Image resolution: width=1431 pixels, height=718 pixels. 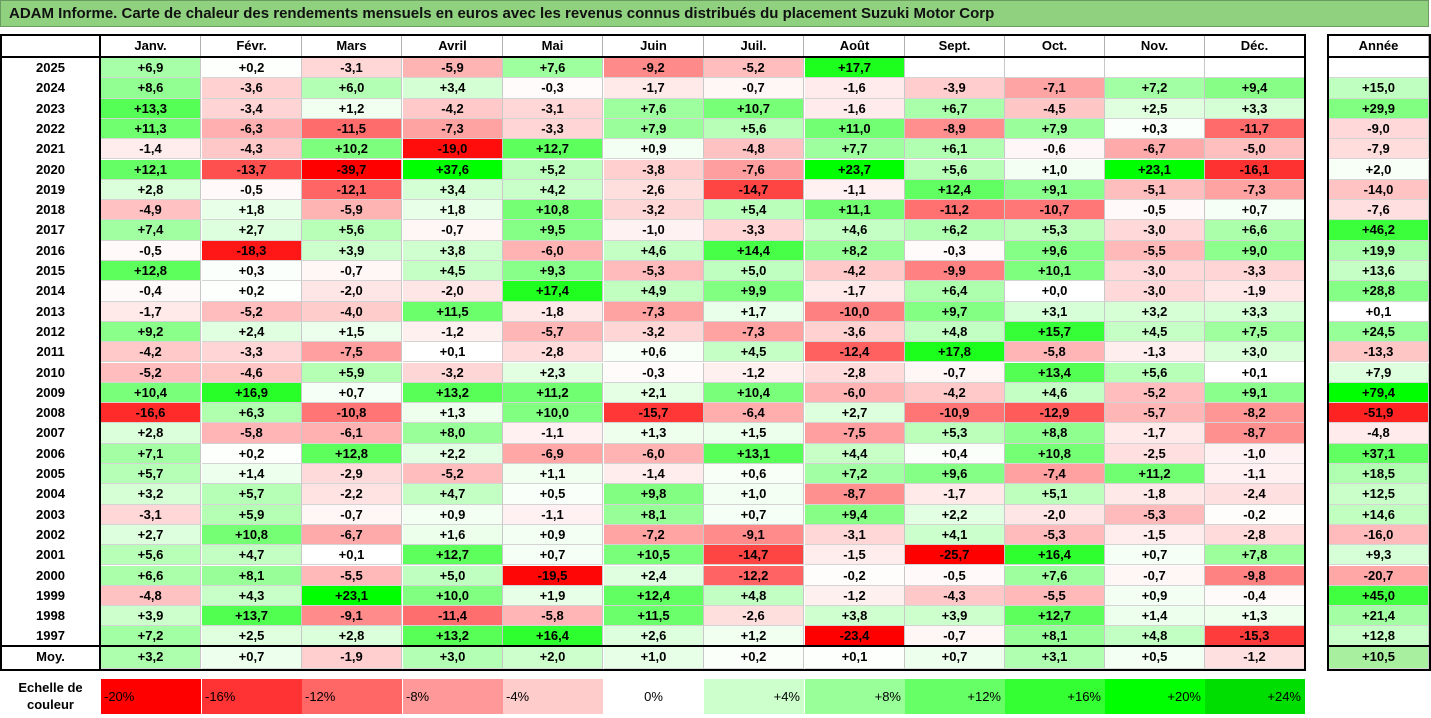 What do you see at coordinates (1379, 535) in the screenshot?
I see `year-total-cell: -16,0` at bounding box center [1379, 535].